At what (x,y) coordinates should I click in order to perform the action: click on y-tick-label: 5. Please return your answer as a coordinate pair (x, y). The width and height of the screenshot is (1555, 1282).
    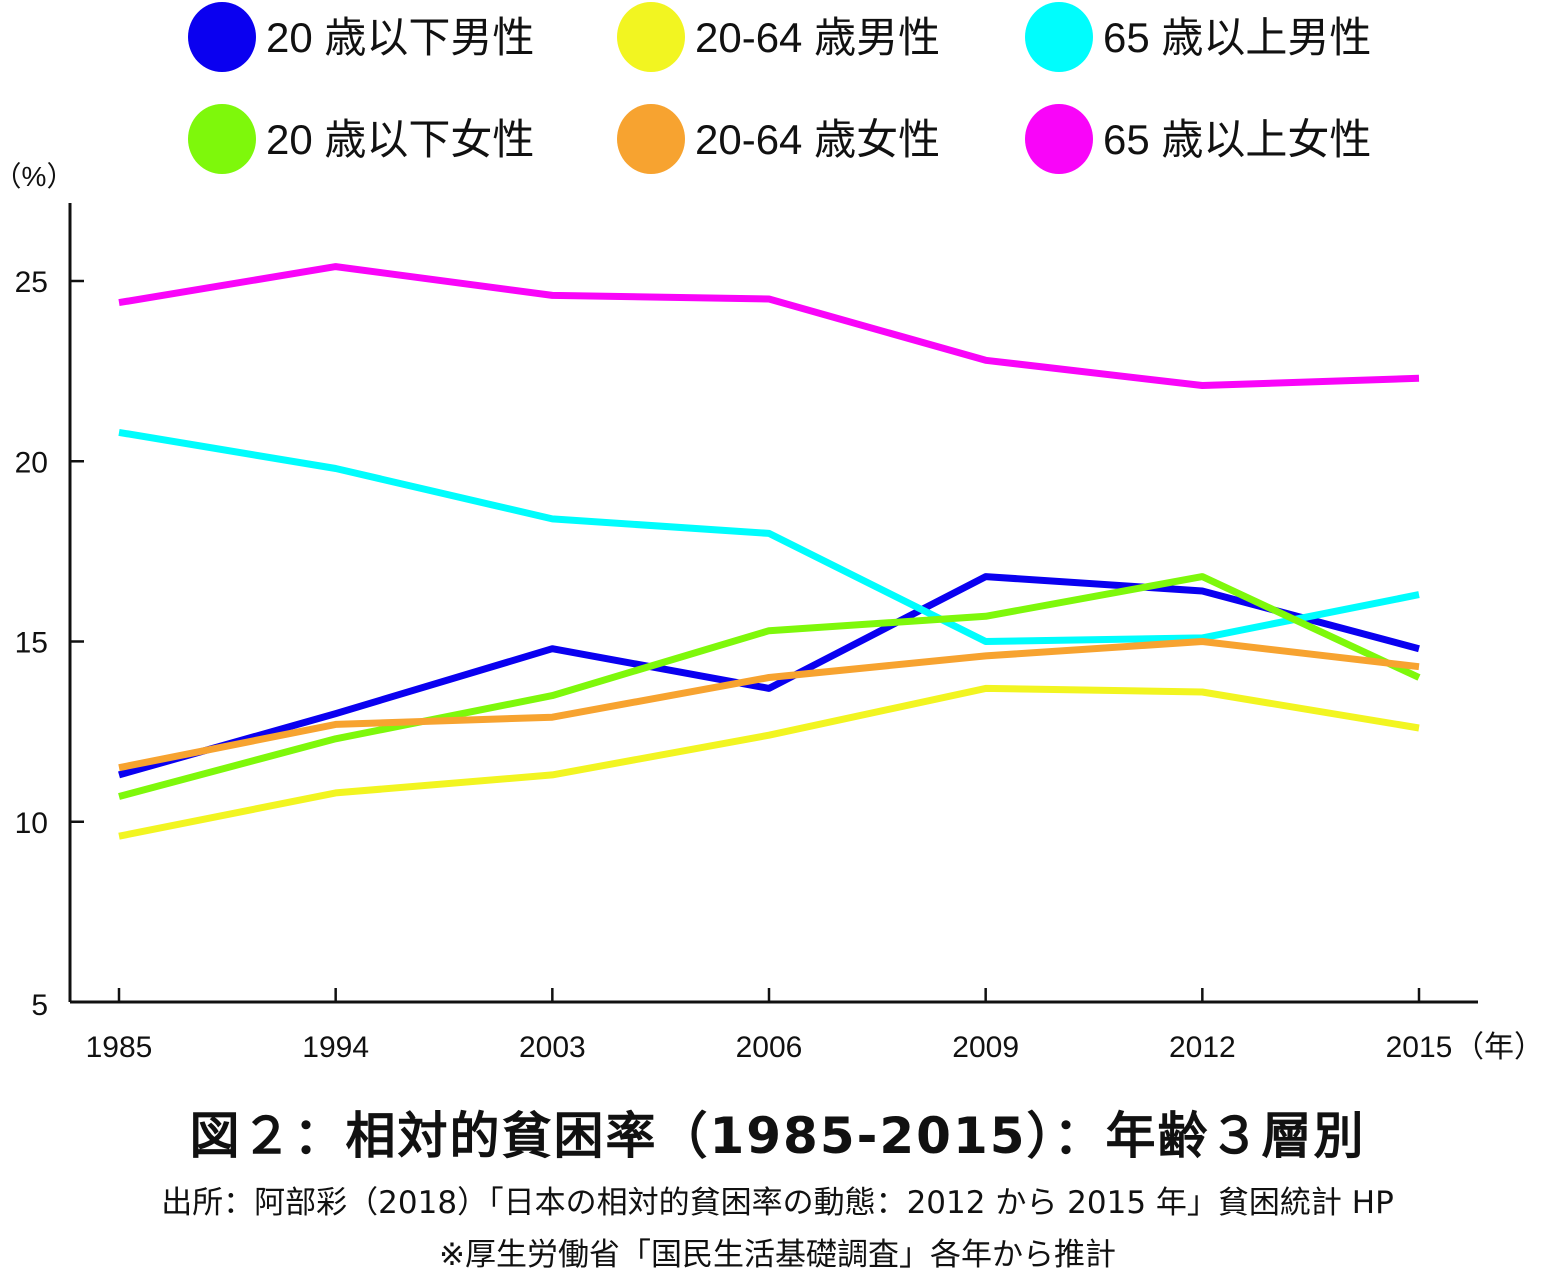
    Looking at the image, I should click on (39, 1005).